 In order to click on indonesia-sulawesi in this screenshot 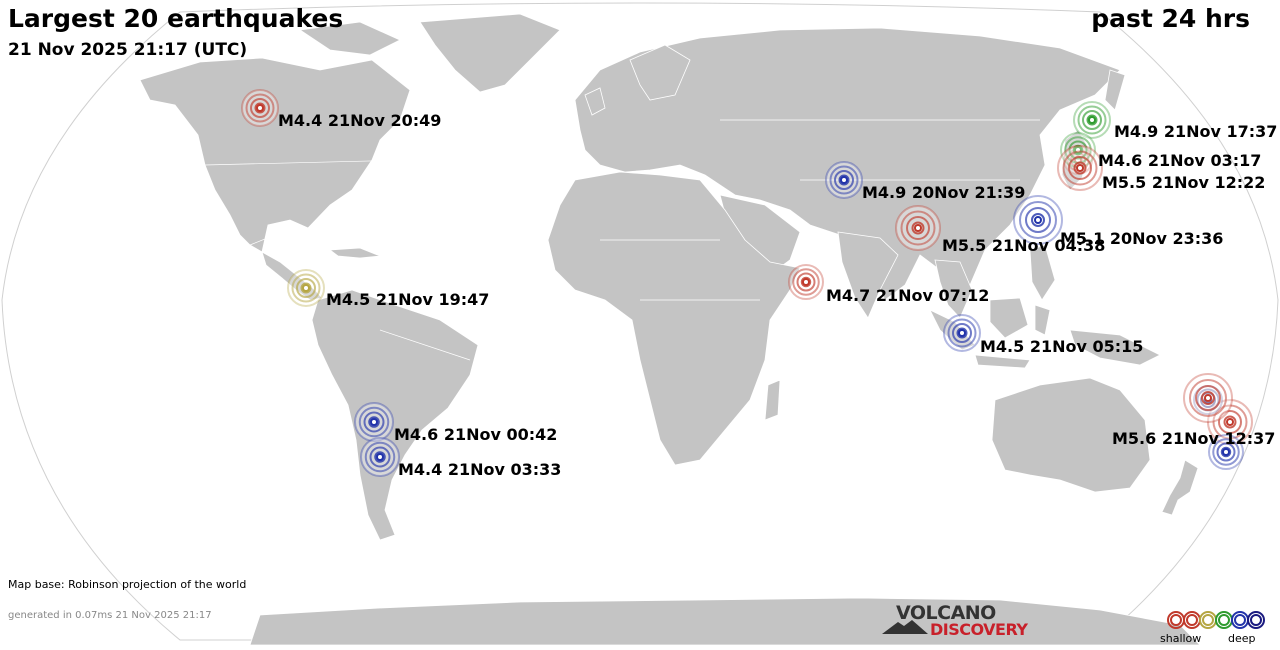, I will do `click(1042, 320)`.